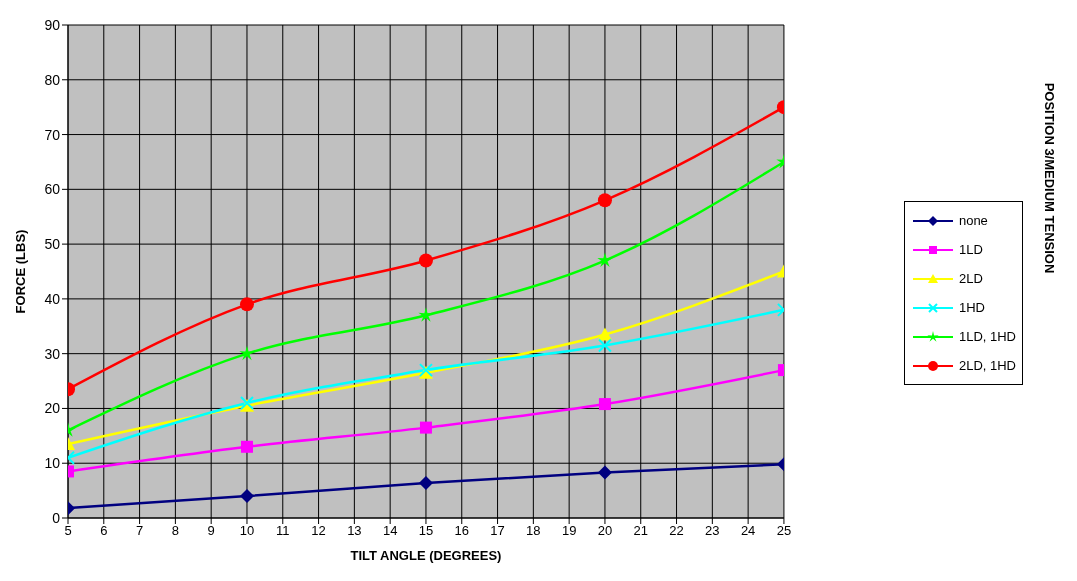 Image resolution: width=1077 pixels, height=581 pixels. What do you see at coordinates (970, 249) in the screenshot?
I see `legend-label: 1LD` at bounding box center [970, 249].